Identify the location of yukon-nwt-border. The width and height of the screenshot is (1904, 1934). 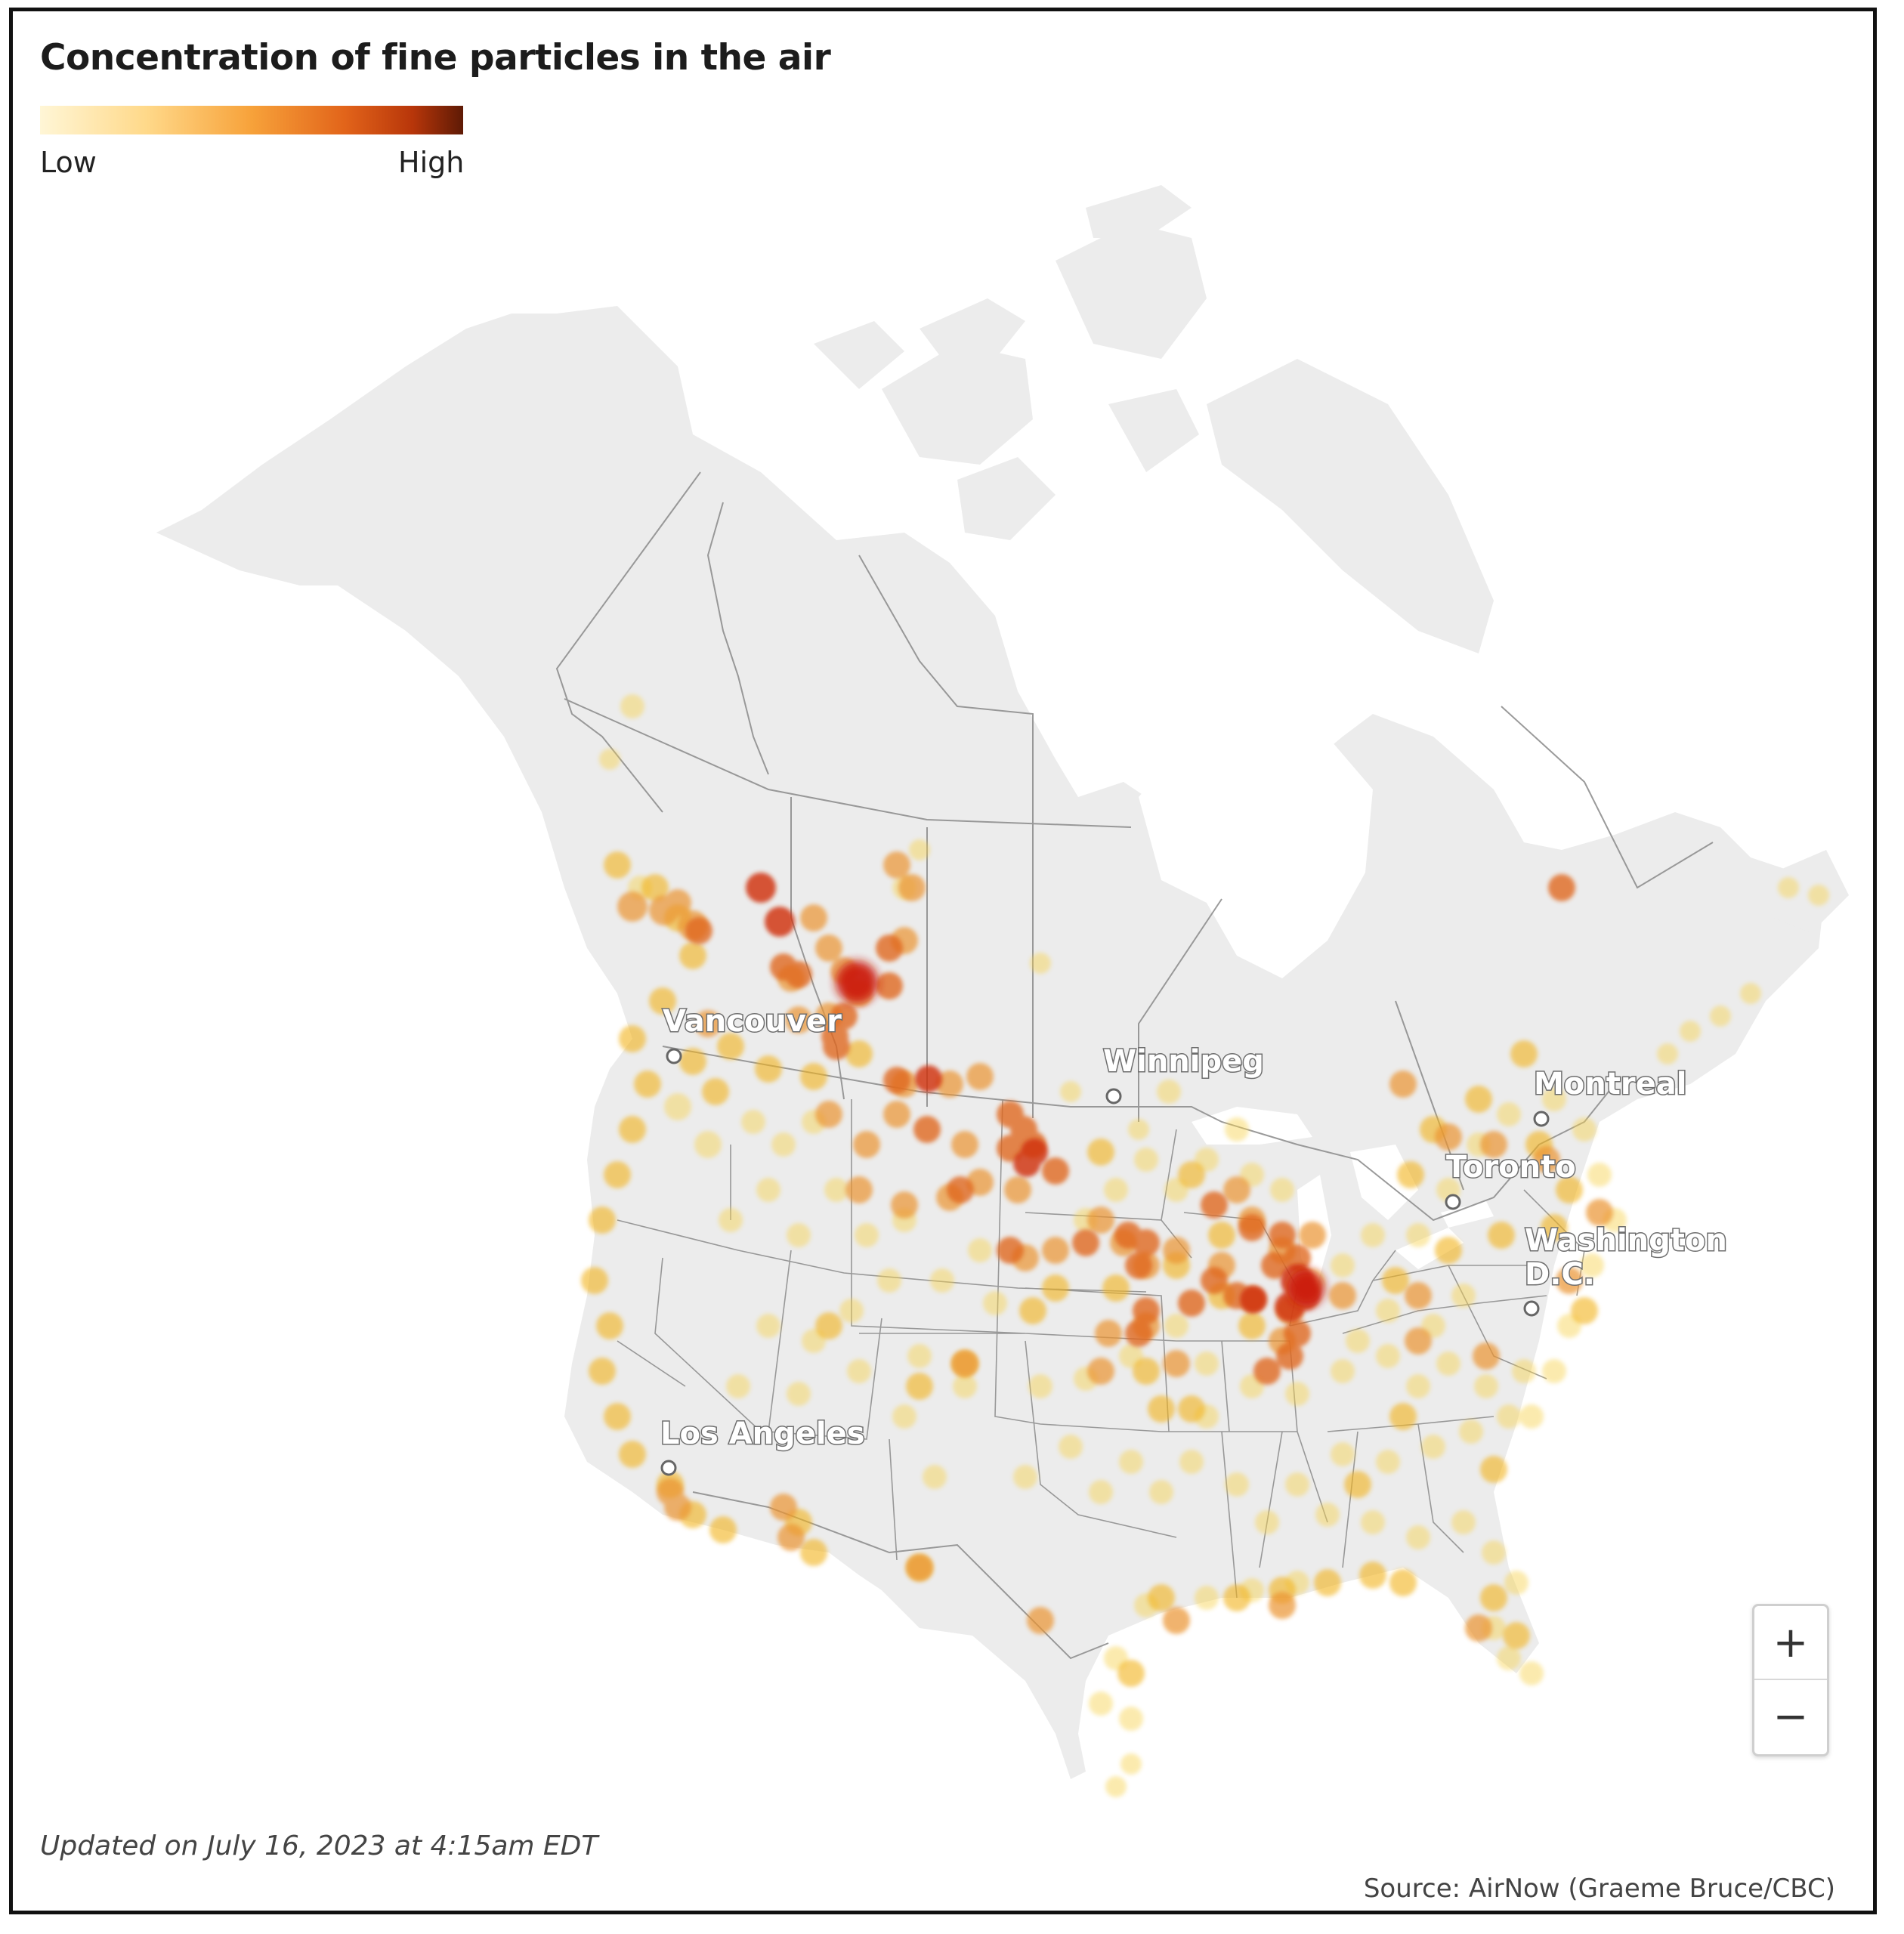
(737, 638).